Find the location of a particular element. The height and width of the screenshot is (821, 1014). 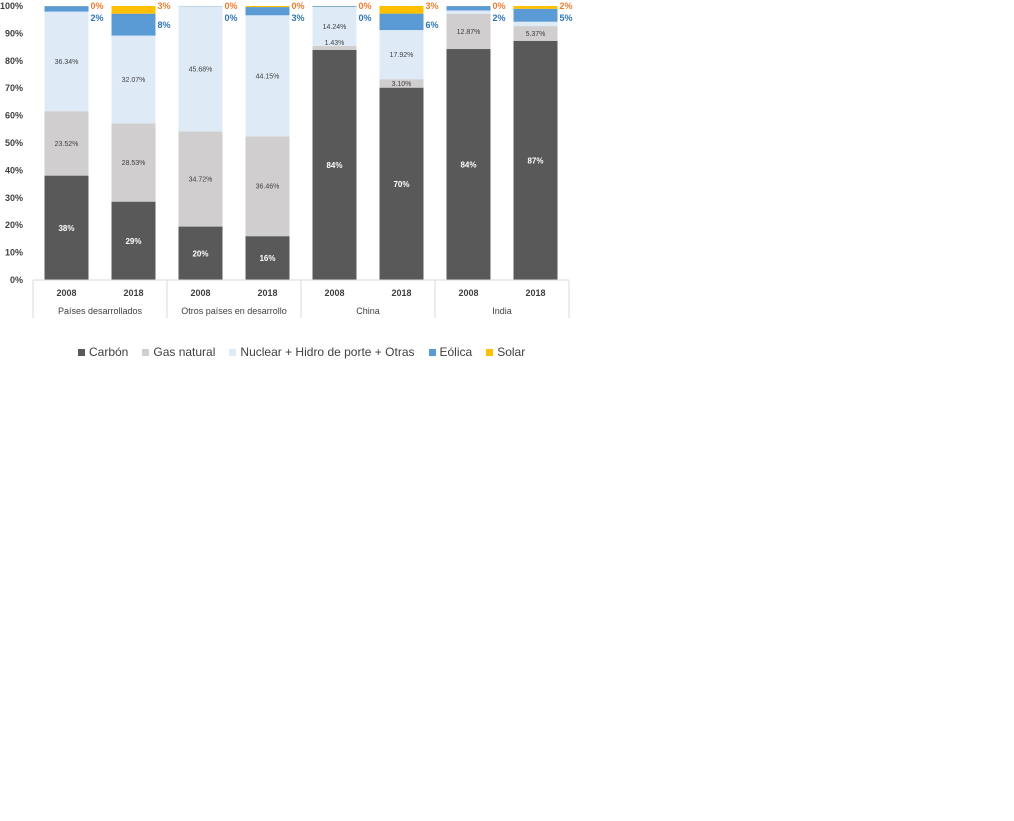

legend-label: Gas natural is located at coordinates (184, 352).